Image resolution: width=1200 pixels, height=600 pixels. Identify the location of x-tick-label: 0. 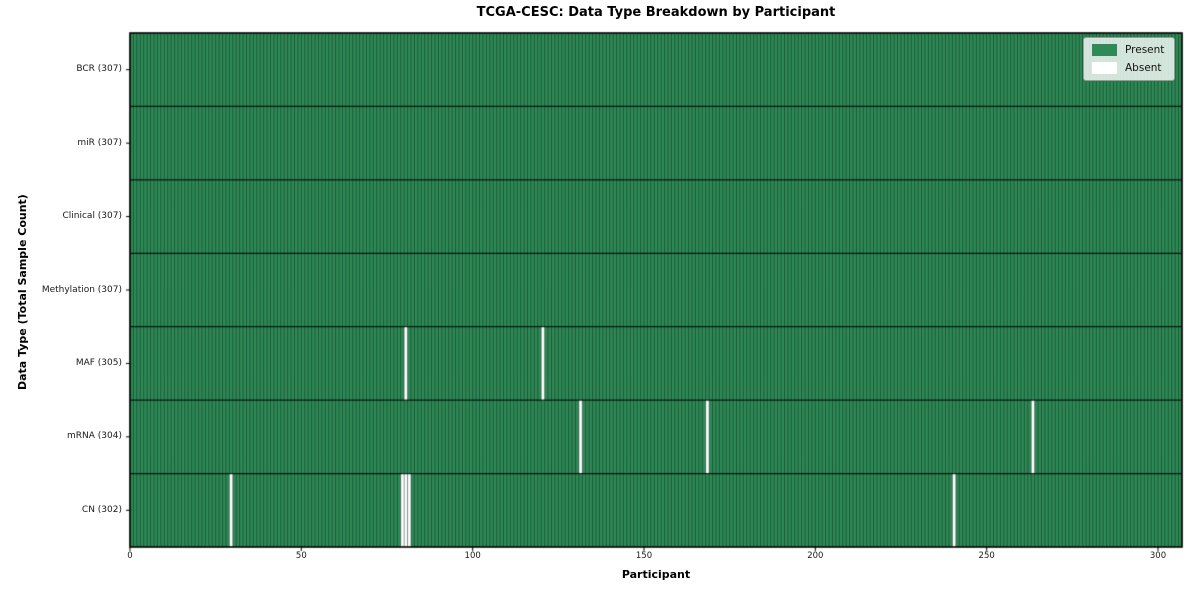
(130, 556).